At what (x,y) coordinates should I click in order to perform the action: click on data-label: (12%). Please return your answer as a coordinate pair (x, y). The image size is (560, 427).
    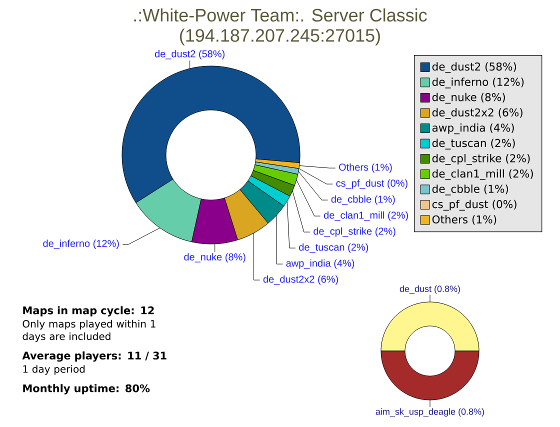
    Looking at the image, I should click on (106, 244).